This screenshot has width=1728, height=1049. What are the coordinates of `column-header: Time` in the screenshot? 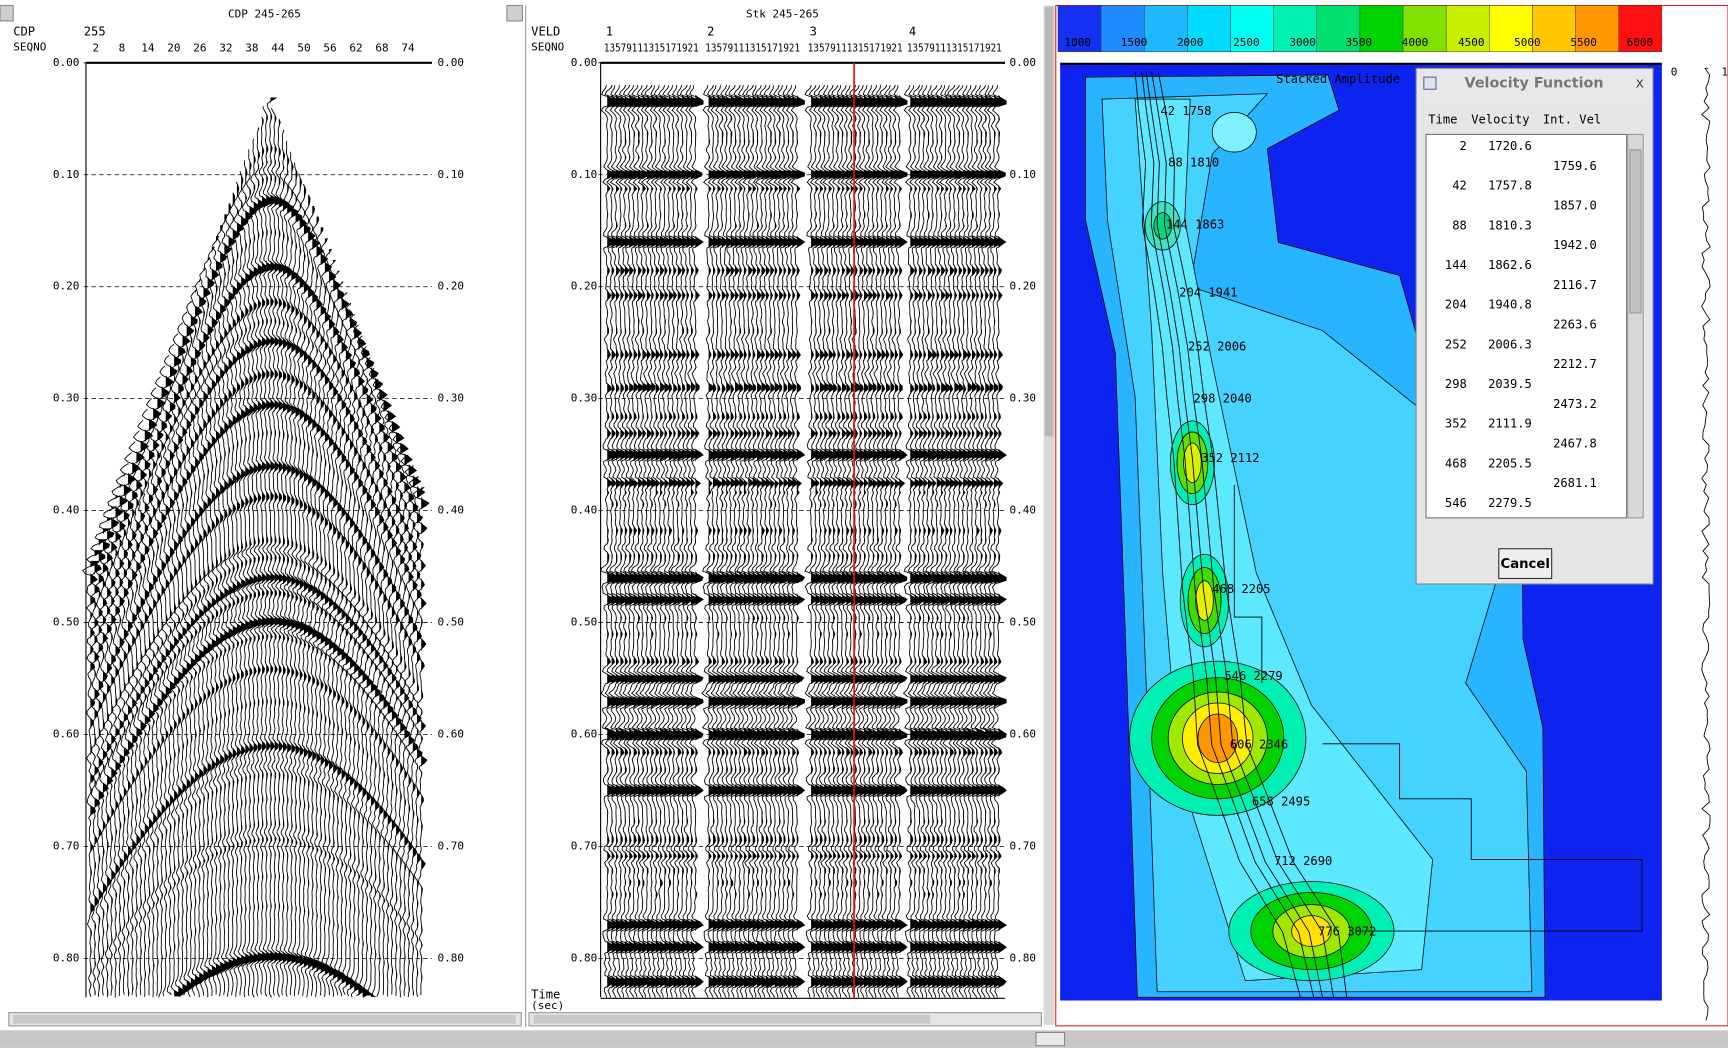 It's located at (1442, 120).